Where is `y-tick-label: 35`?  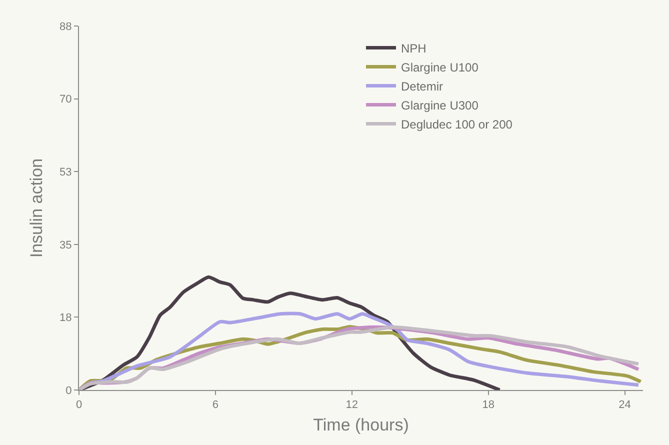
y-tick-label: 35 is located at coordinates (66, 245).